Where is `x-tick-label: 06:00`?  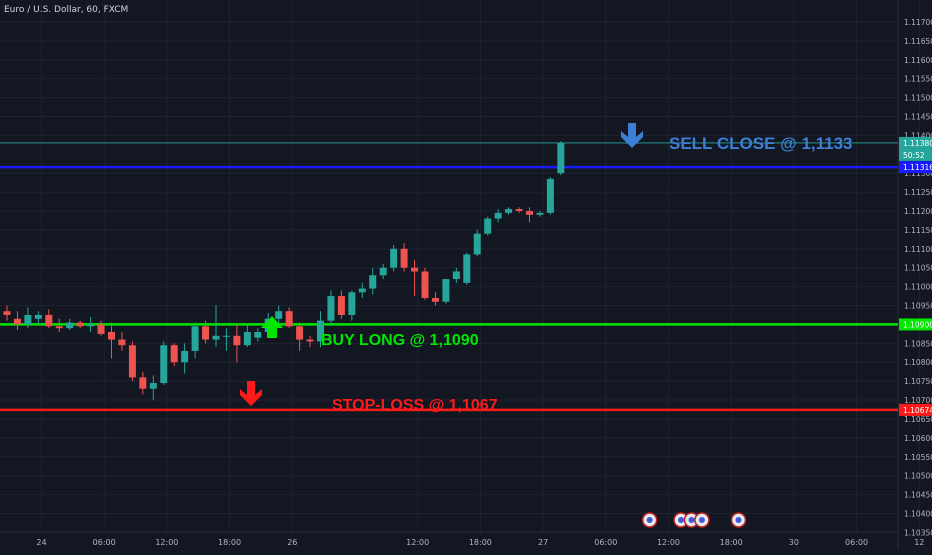
x-tick-label: 06:00 is located at coordinates (104, 542).